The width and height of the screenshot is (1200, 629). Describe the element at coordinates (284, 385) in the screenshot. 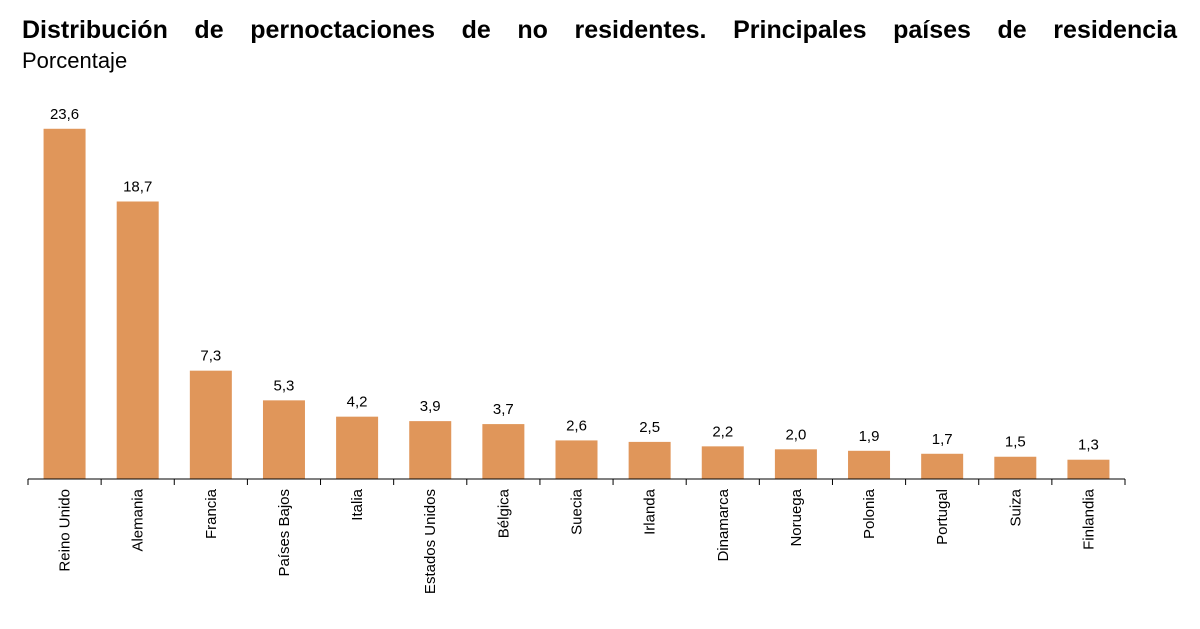

I see `data-label: 5,3` at that location.